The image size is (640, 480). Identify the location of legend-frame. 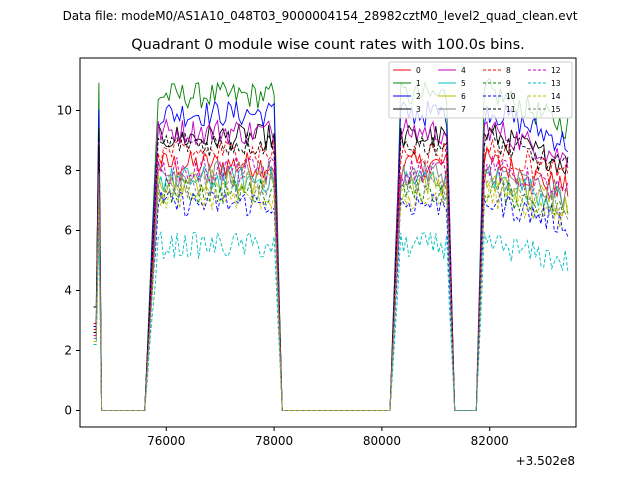
(480, 90).